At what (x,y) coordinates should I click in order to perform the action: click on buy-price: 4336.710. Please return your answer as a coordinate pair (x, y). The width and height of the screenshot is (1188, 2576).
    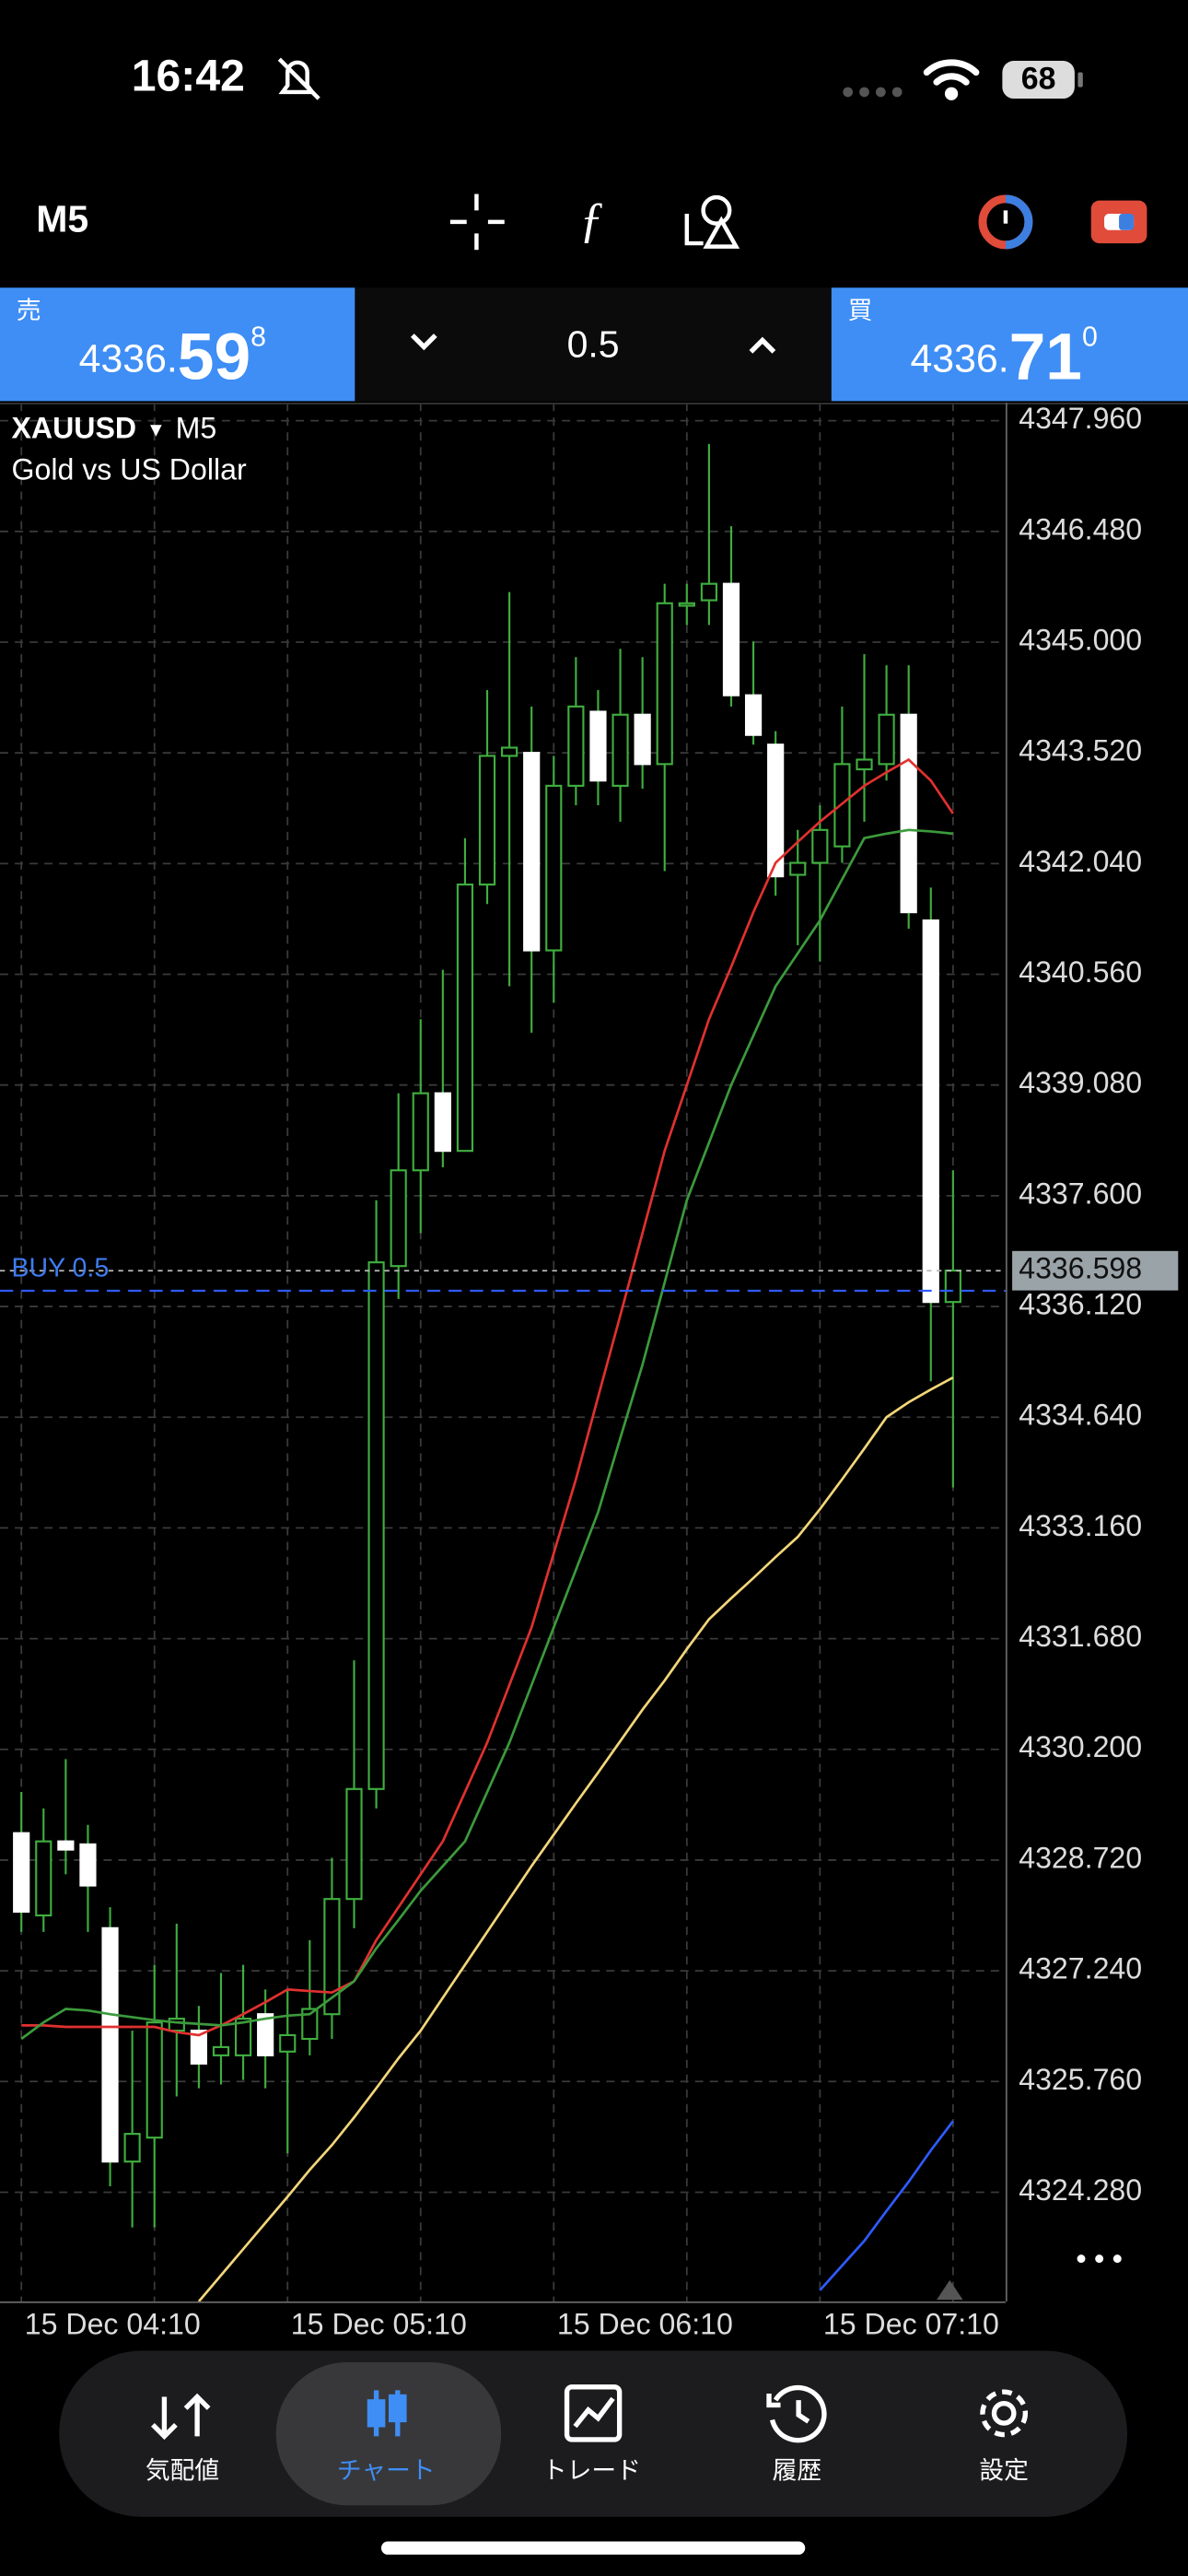
    Looking at the image, I should click on (1004, 356).